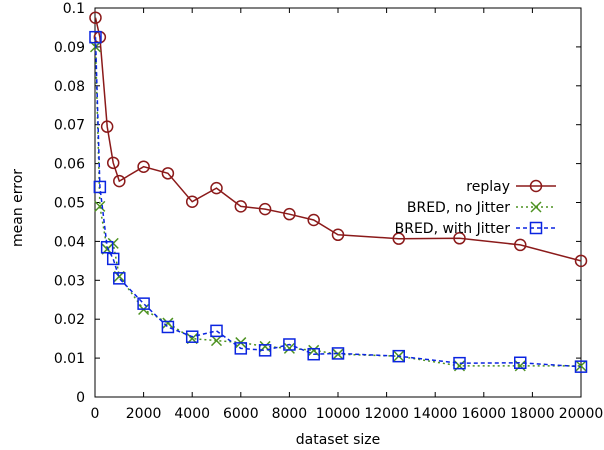  Describe the element at coordinates (69, 359) in the screenshot. I see `y-tick-label: 0.01` at that location.